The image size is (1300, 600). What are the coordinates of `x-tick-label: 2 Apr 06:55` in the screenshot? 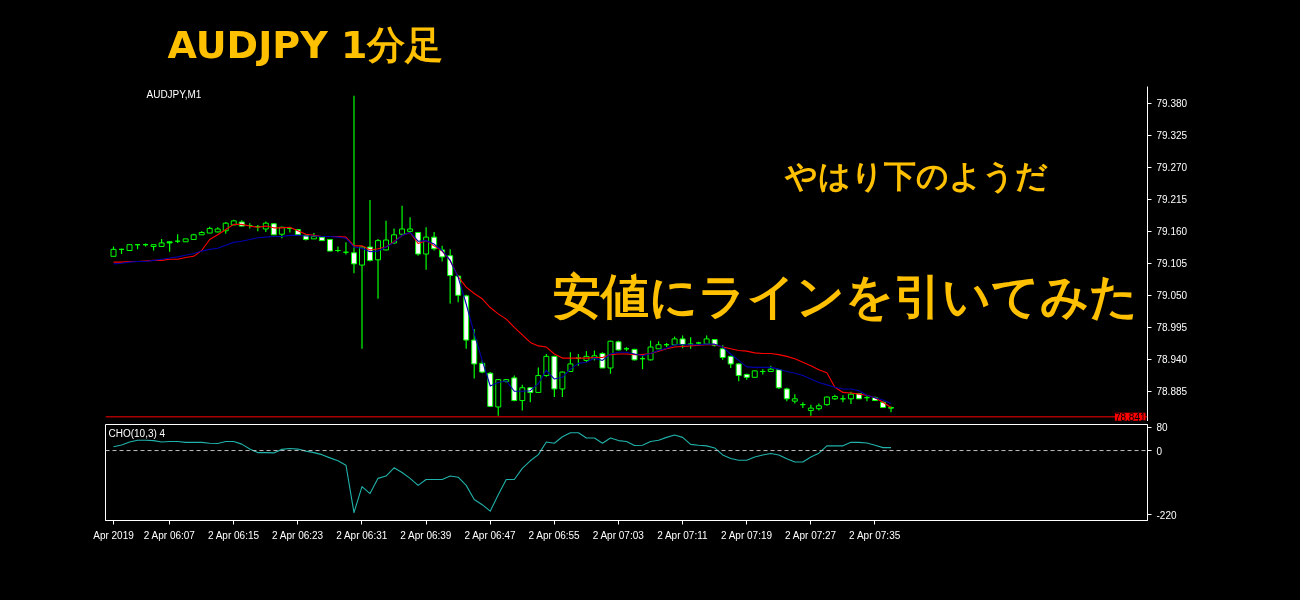 It's located at (554, 535).